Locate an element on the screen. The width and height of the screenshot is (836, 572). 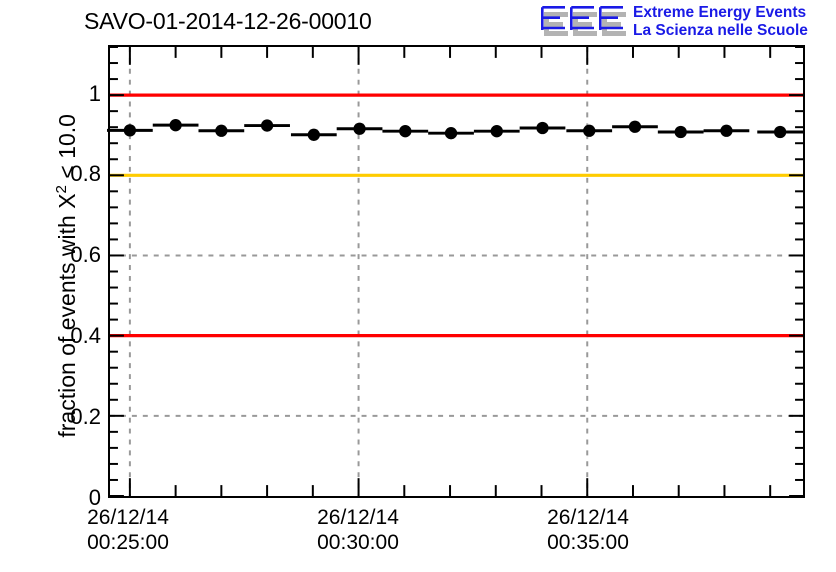
page-title: SAVO-01-2014-12-26-00010 is located at coordinates (228, 21).